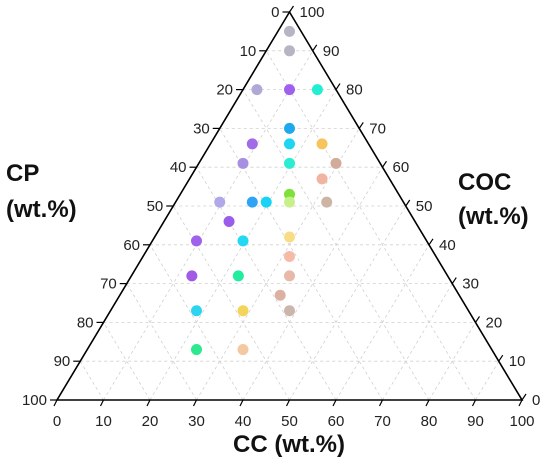  Describe the element at coordinates (494, 322) in the screenshot. I see `right-tick-label: 20` at that location.